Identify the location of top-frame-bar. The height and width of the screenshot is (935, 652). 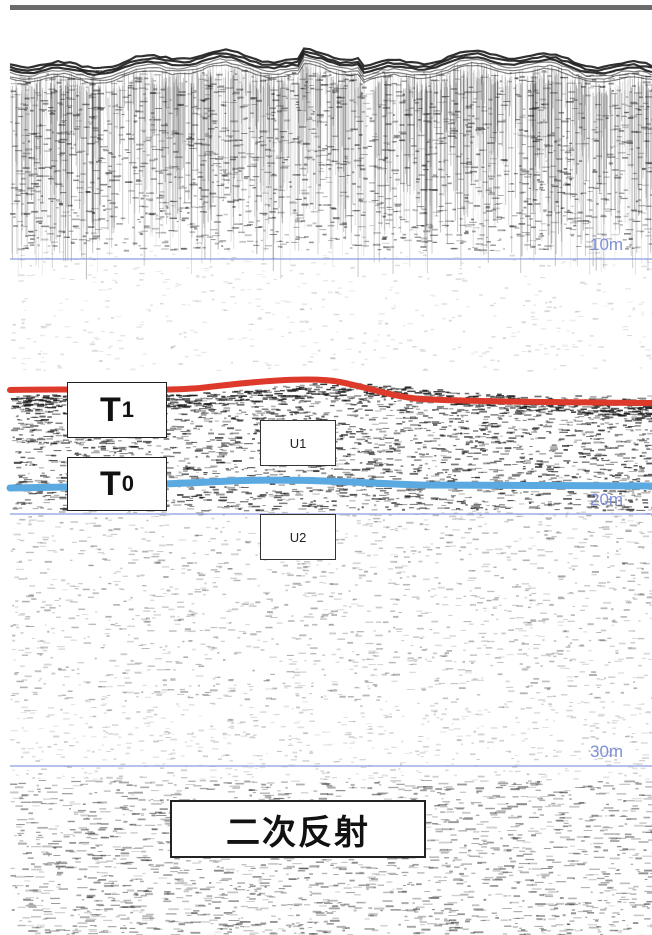
(331, 7).